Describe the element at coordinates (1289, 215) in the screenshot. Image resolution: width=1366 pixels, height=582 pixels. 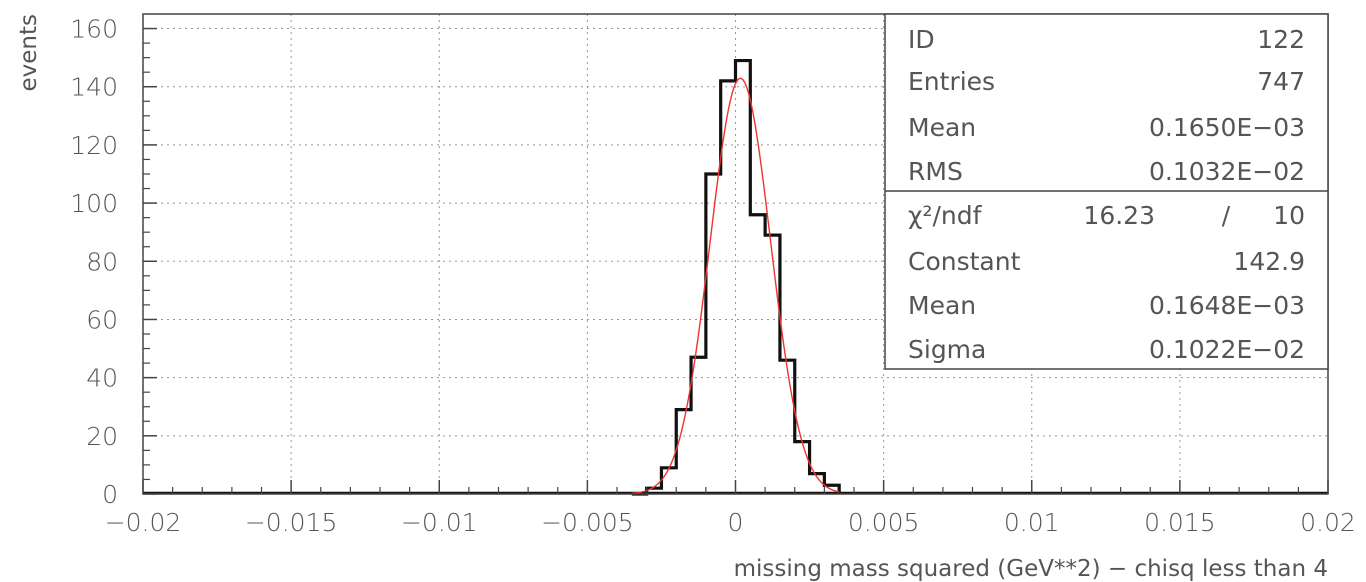
I see `fit-value: 10` at that location.